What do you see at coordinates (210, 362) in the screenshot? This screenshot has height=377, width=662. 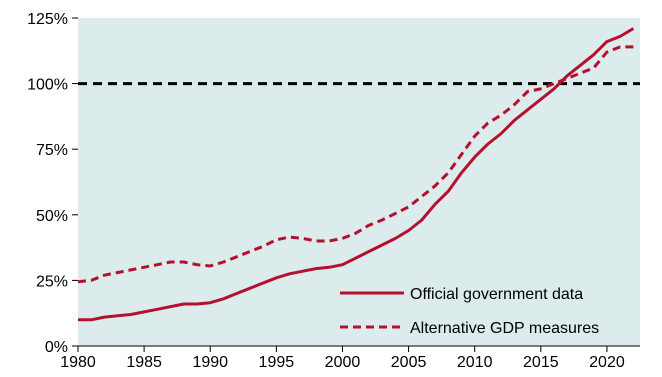 I see `x-tick-label: 1990` at bounding box center [210, 362].